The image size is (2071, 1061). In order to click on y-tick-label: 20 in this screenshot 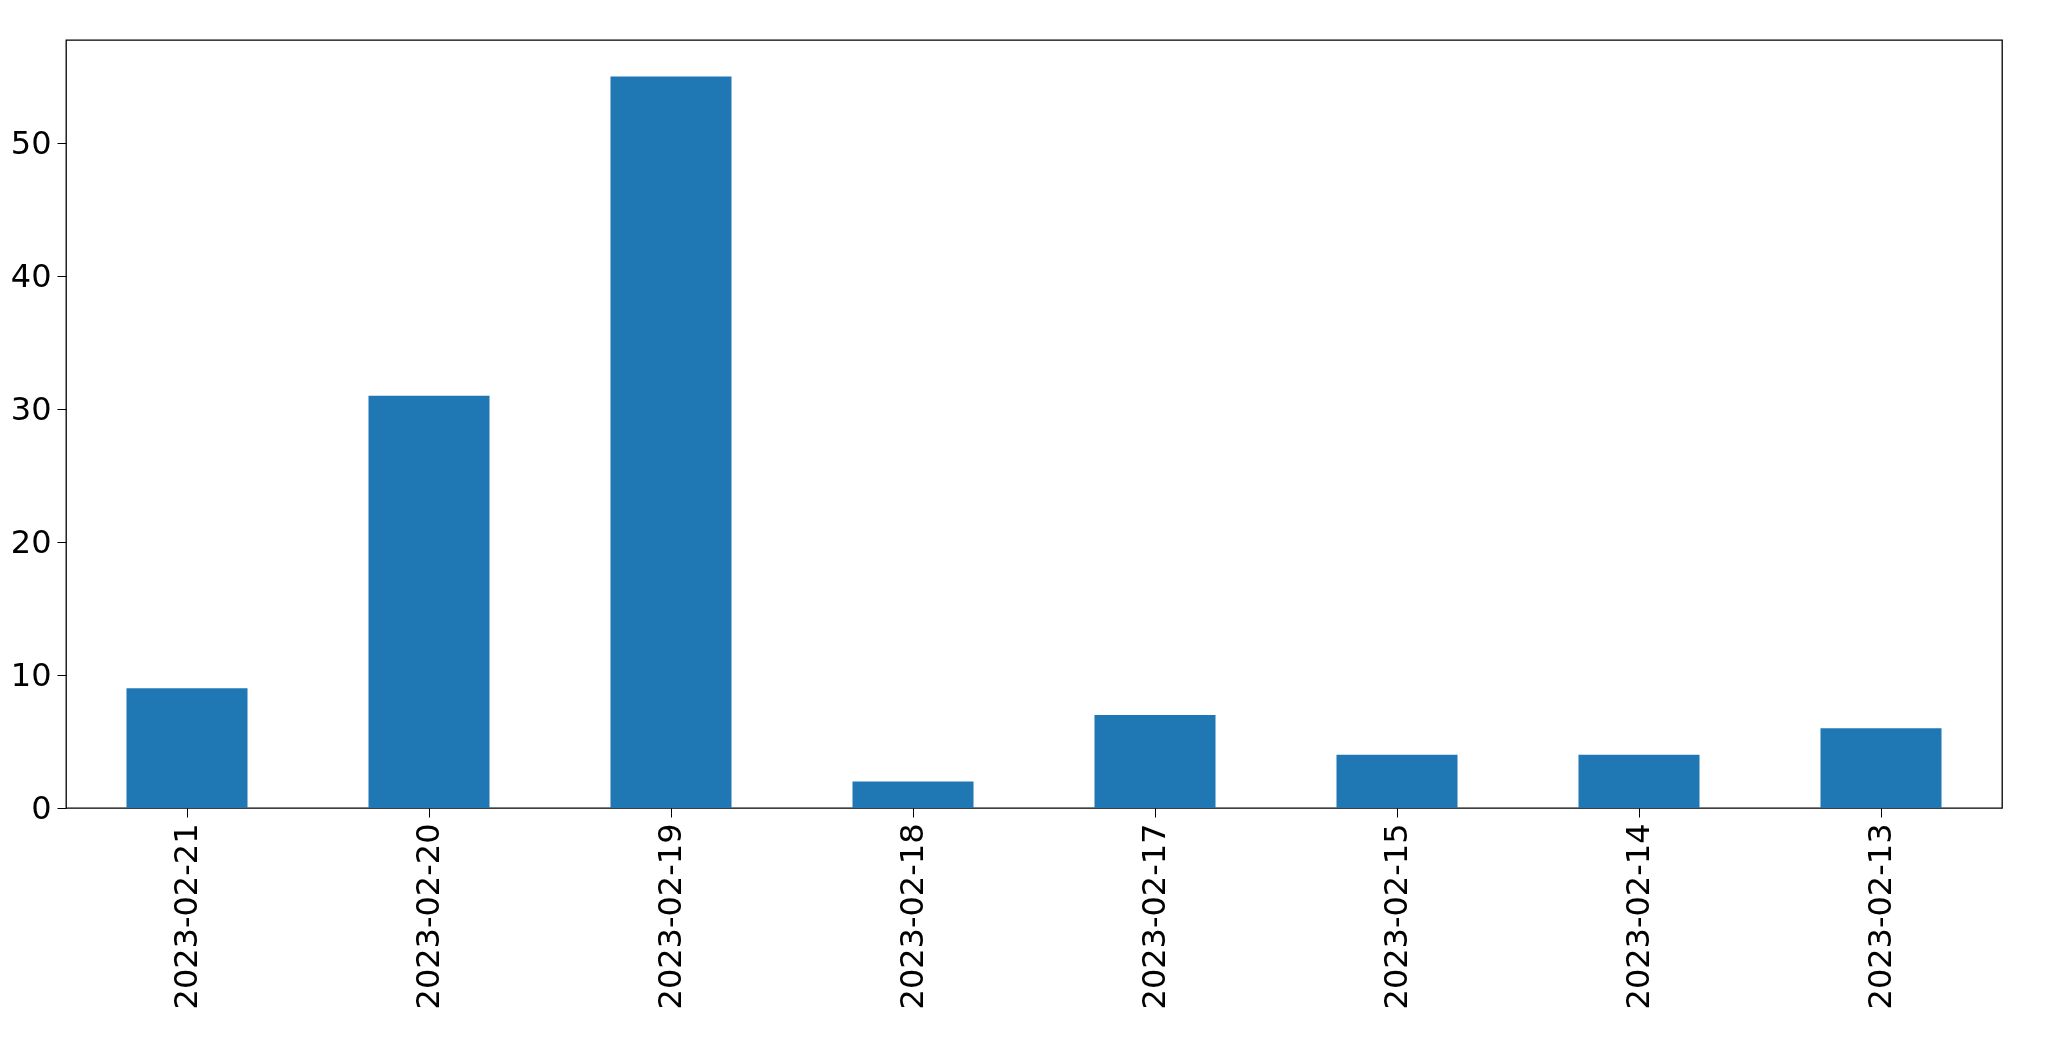, I will do `click(31, 541)`.